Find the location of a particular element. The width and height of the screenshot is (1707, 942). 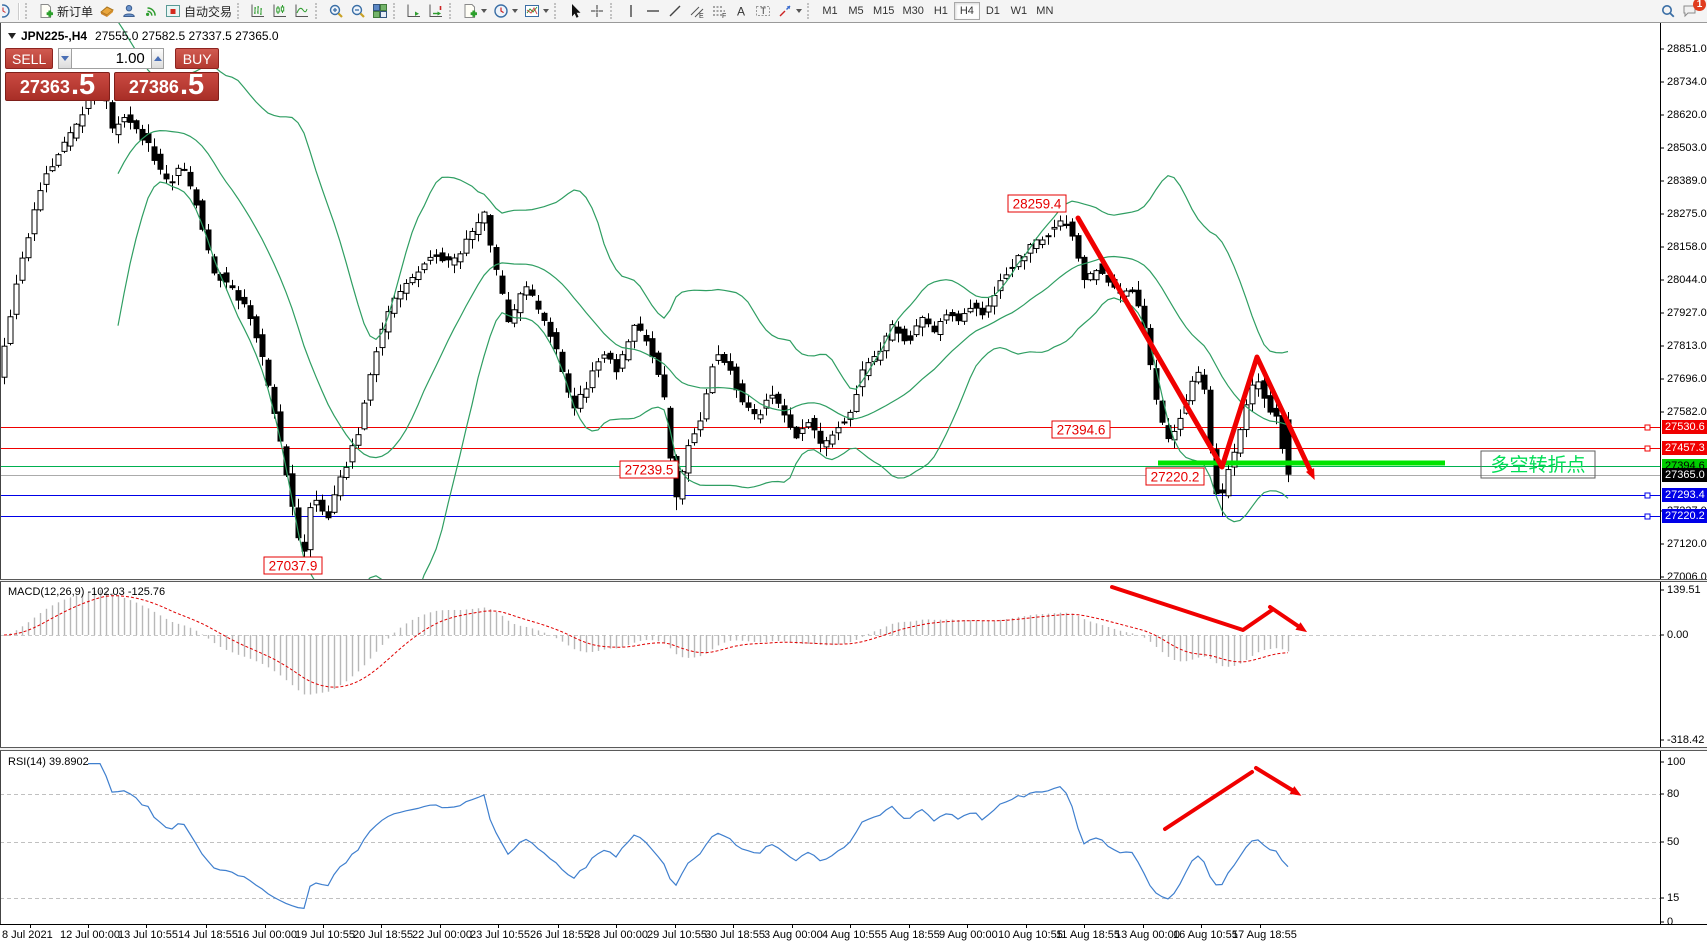

zoom-out-button is located at coordinates (358, 11).